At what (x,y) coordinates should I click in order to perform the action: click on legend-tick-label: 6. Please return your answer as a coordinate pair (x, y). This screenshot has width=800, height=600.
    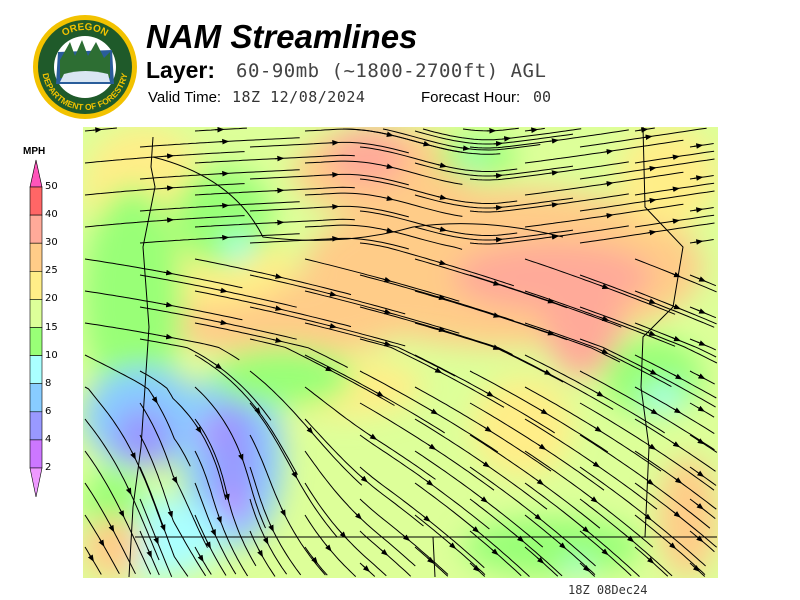
    Looking at the image, I should click on (48, 411).